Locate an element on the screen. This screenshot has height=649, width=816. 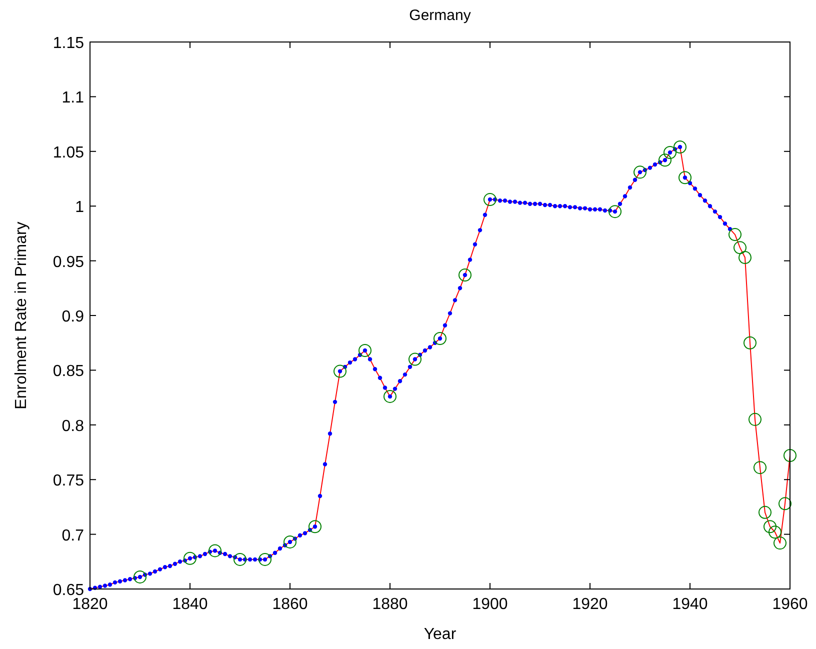
y-tick-label: 0.75 is located at coordinates (68, 481).